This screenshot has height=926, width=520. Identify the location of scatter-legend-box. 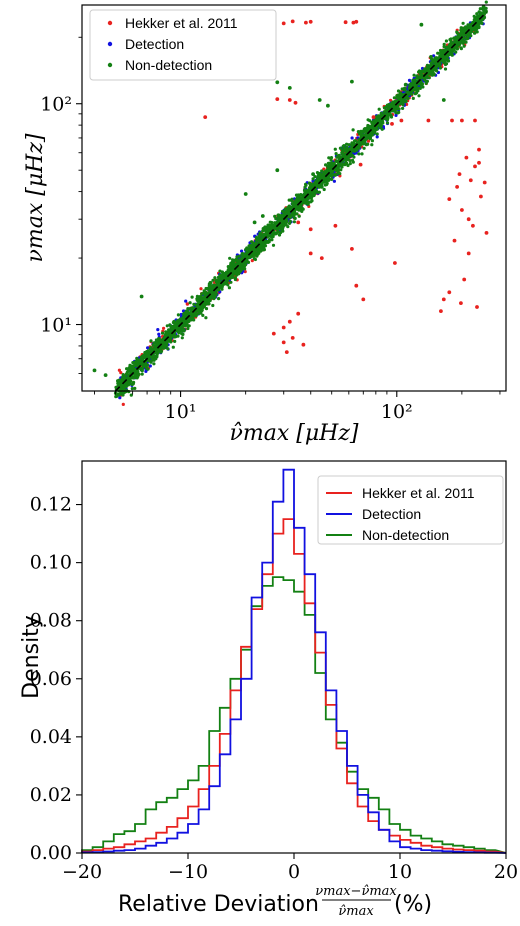
(183, 45).